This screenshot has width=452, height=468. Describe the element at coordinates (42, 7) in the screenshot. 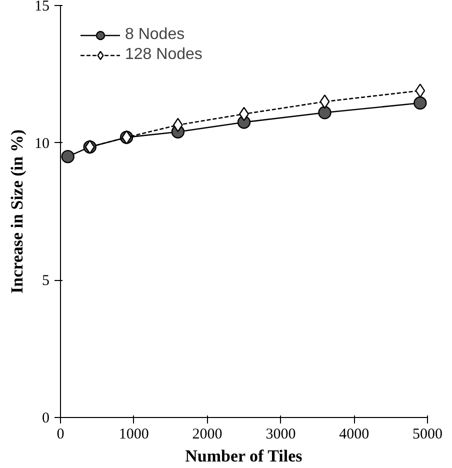

I see `y-tick-label: 15` at that location.